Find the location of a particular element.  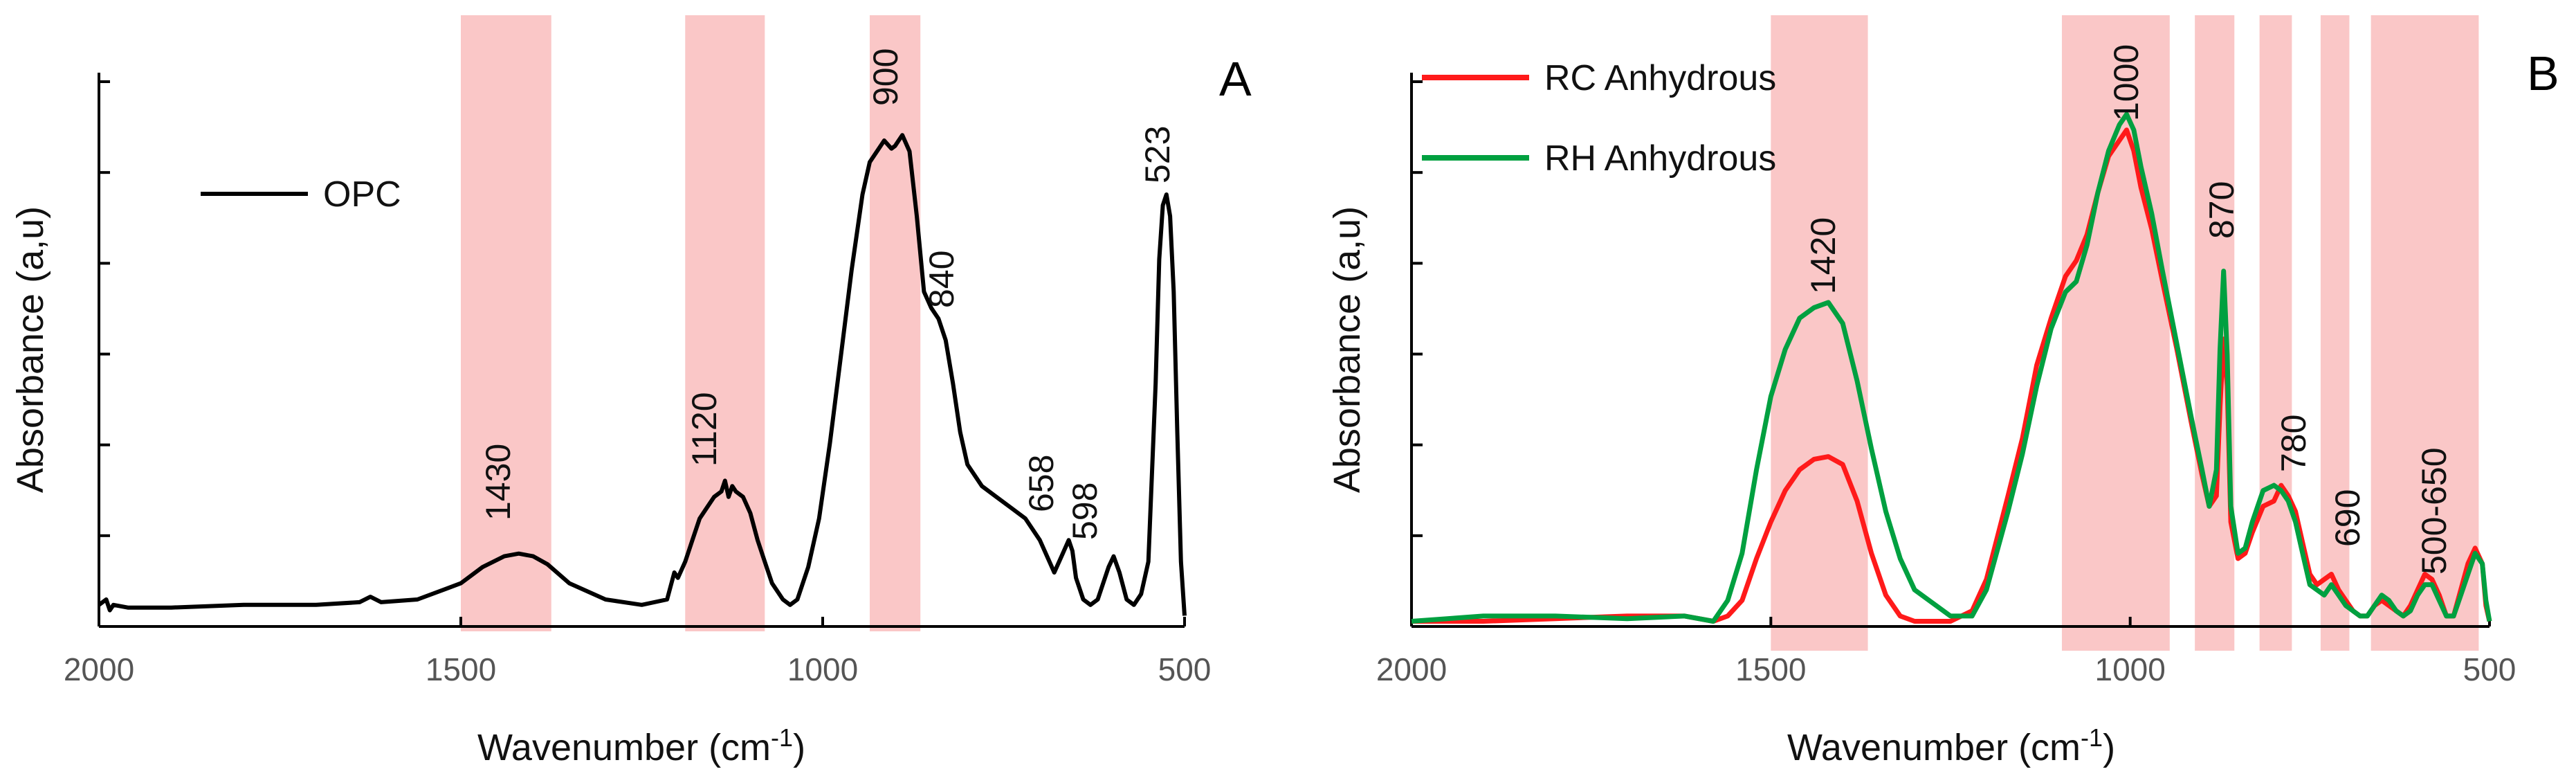

panel-b-x-axis-title-main: Wavenumber (cm is located at coordinates (1934, 747).